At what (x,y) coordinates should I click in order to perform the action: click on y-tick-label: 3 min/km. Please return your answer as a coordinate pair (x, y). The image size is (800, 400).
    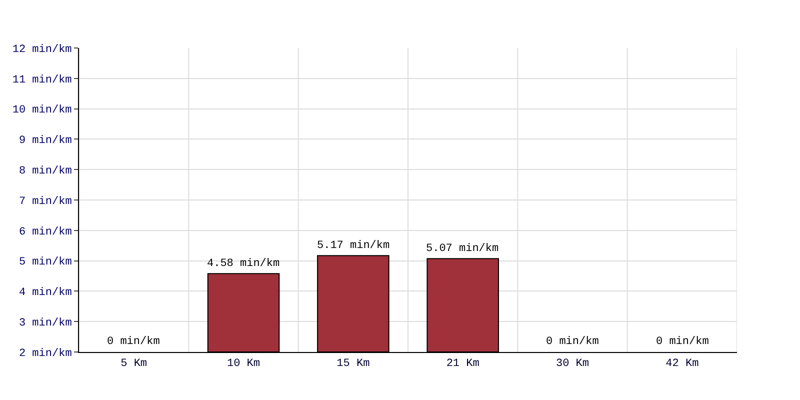
    Looking at the image, I should click on (45, 323).